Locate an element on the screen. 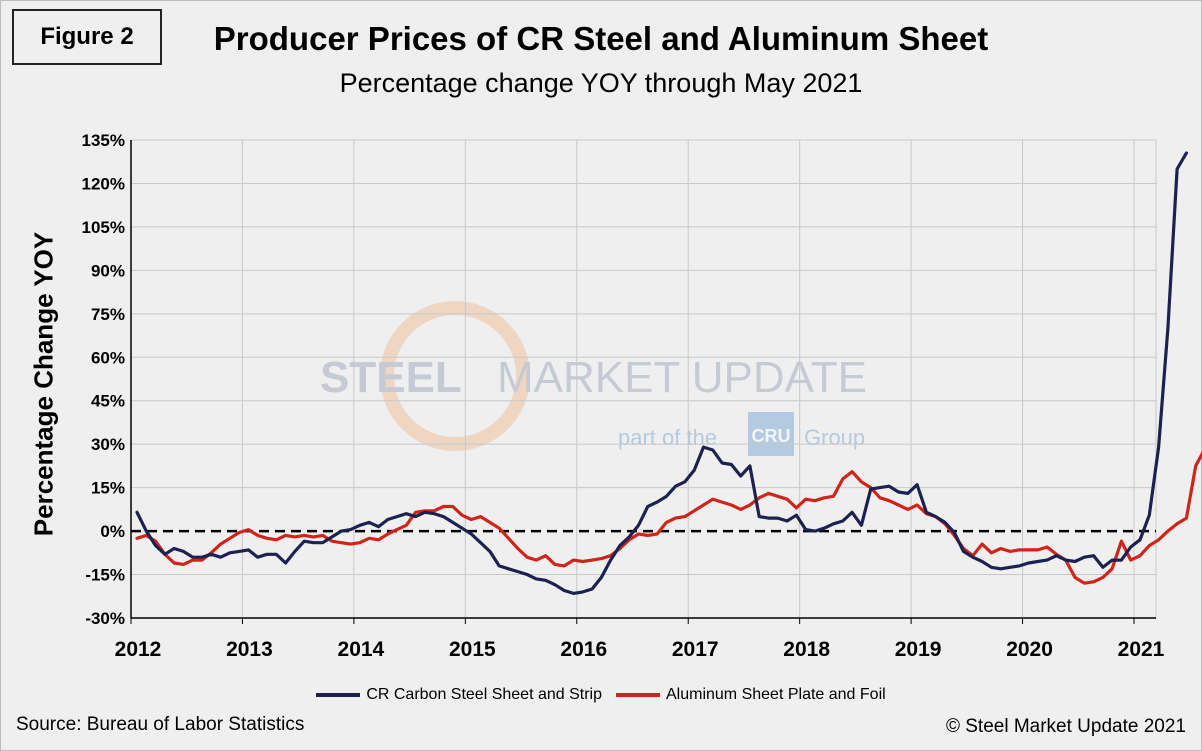 Image resolution: width=1202 pixels, height=751 pixels. x-tick-label: 2021 is located at coordinates (1141, 649).